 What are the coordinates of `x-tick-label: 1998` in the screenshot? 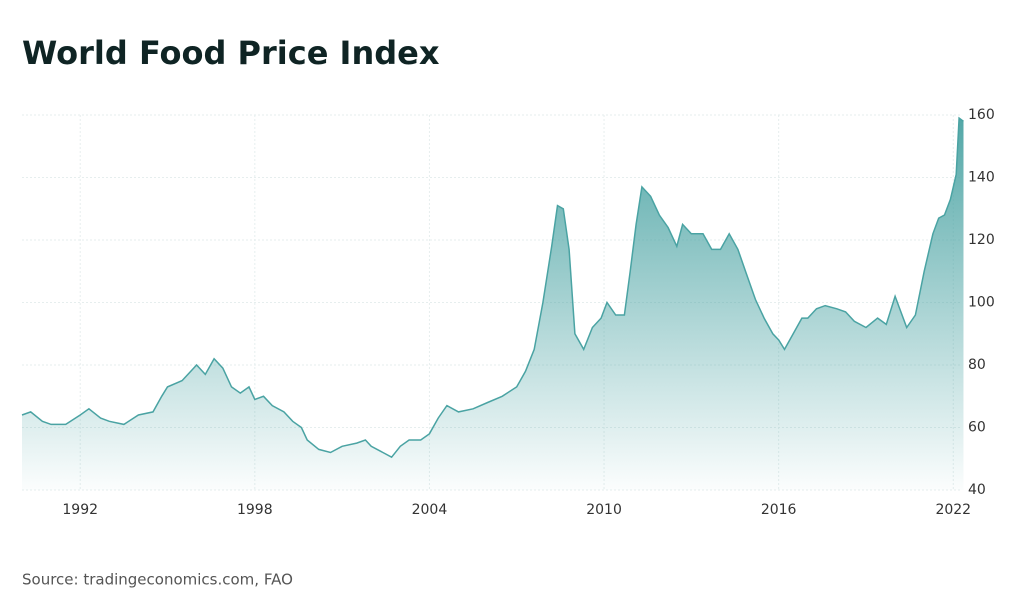 It's located at (255, 510).